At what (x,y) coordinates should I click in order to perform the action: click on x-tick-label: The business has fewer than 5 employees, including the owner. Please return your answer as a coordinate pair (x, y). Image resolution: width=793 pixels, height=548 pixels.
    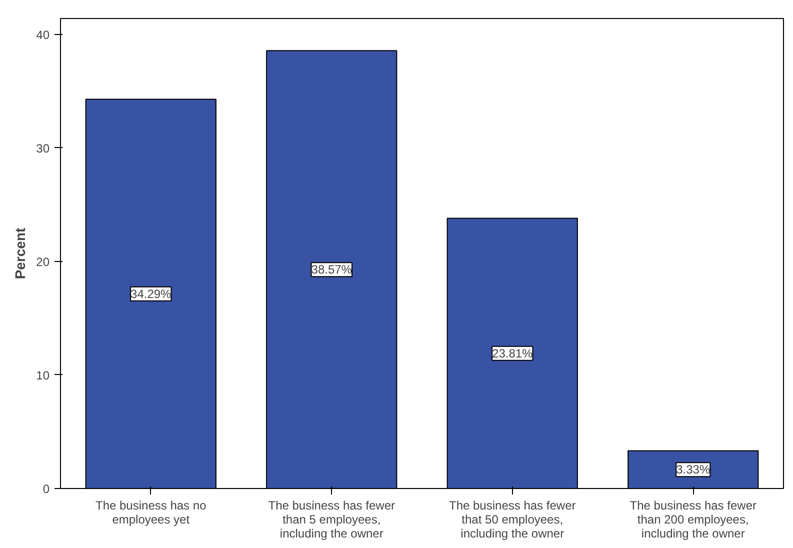
    Looking at the image, I should click on (331, 519).